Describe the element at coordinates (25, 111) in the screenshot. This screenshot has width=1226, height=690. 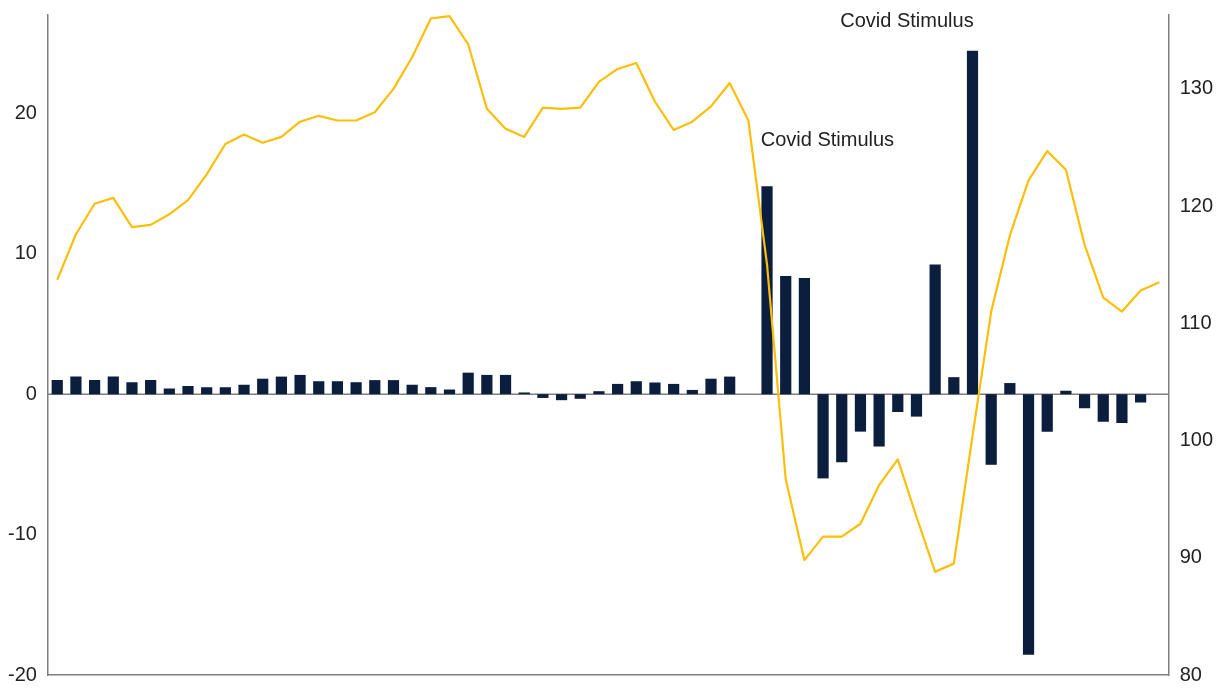
I see `y-tick-label: 20` at that location.